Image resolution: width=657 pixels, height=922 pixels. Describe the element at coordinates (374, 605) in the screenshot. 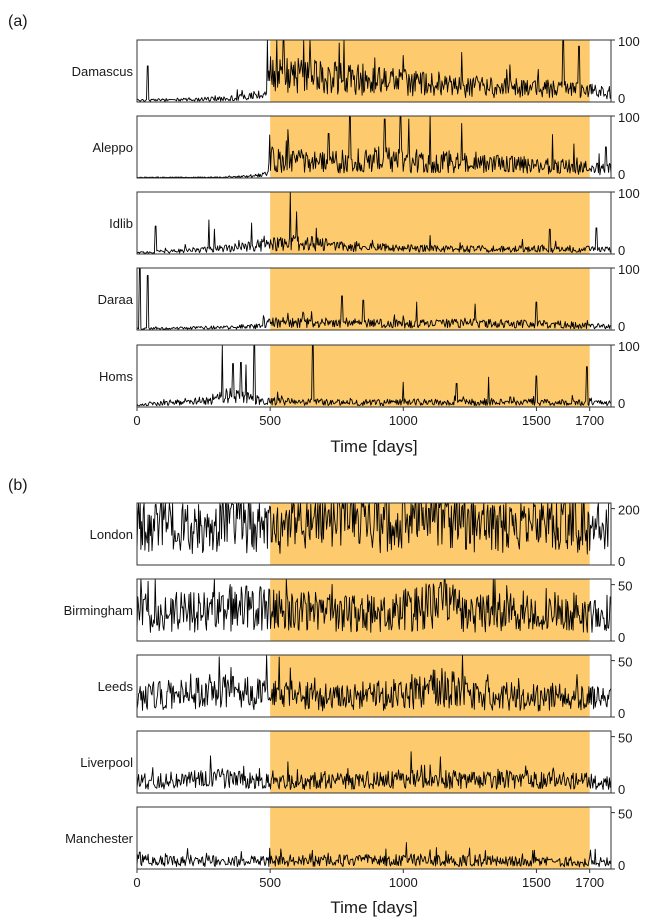

I see `series-line-birmingham` at that location.